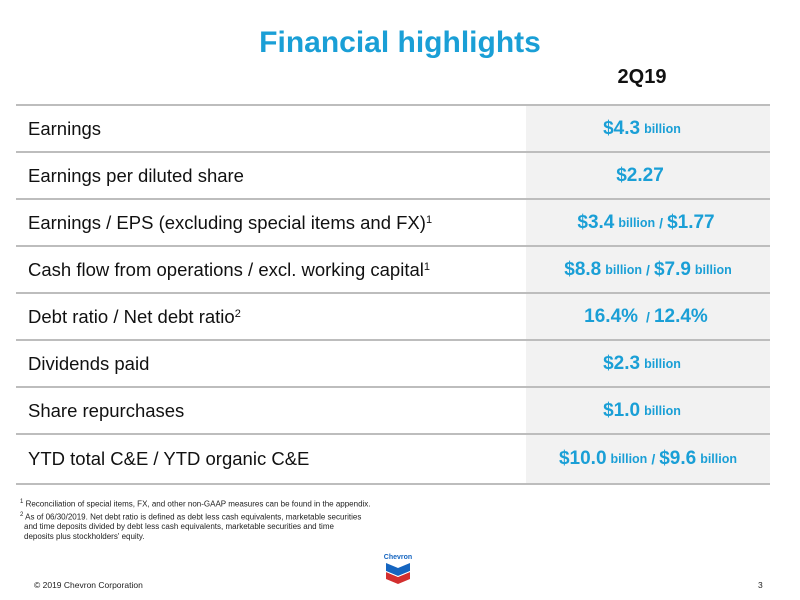 The height and width of the screenshot is (600, 800). What do you see at coordinates (648, 269) in the screenshot?
I see `row-value: $8.8 billion / $7.9 billion` at bounding box center [648, 269].